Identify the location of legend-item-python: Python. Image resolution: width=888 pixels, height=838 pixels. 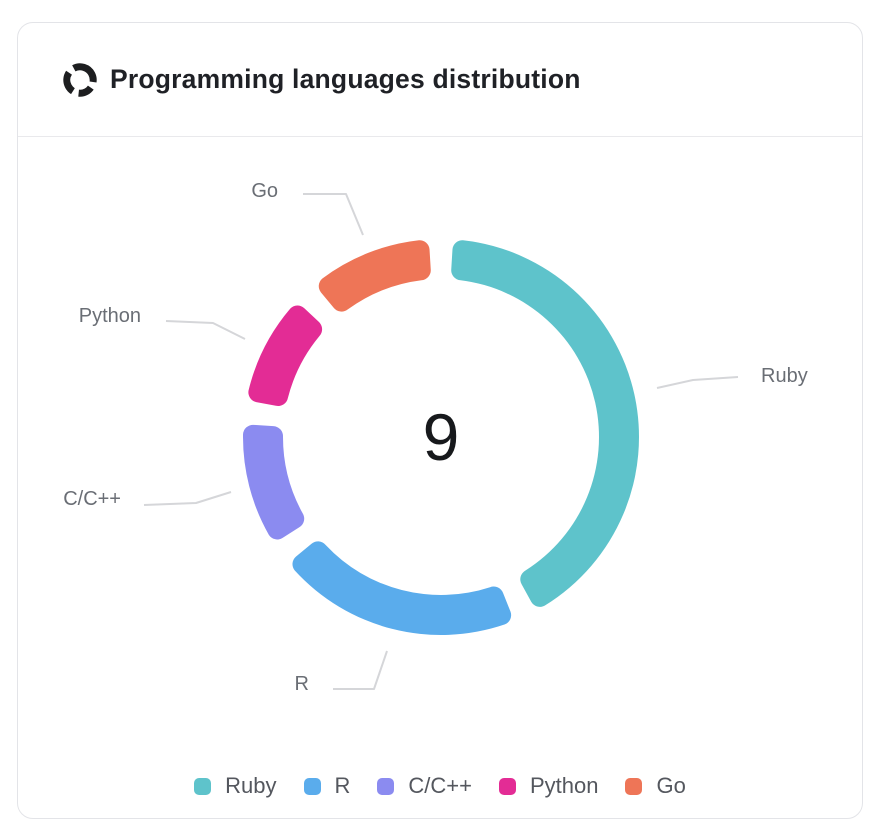
(548, 786).